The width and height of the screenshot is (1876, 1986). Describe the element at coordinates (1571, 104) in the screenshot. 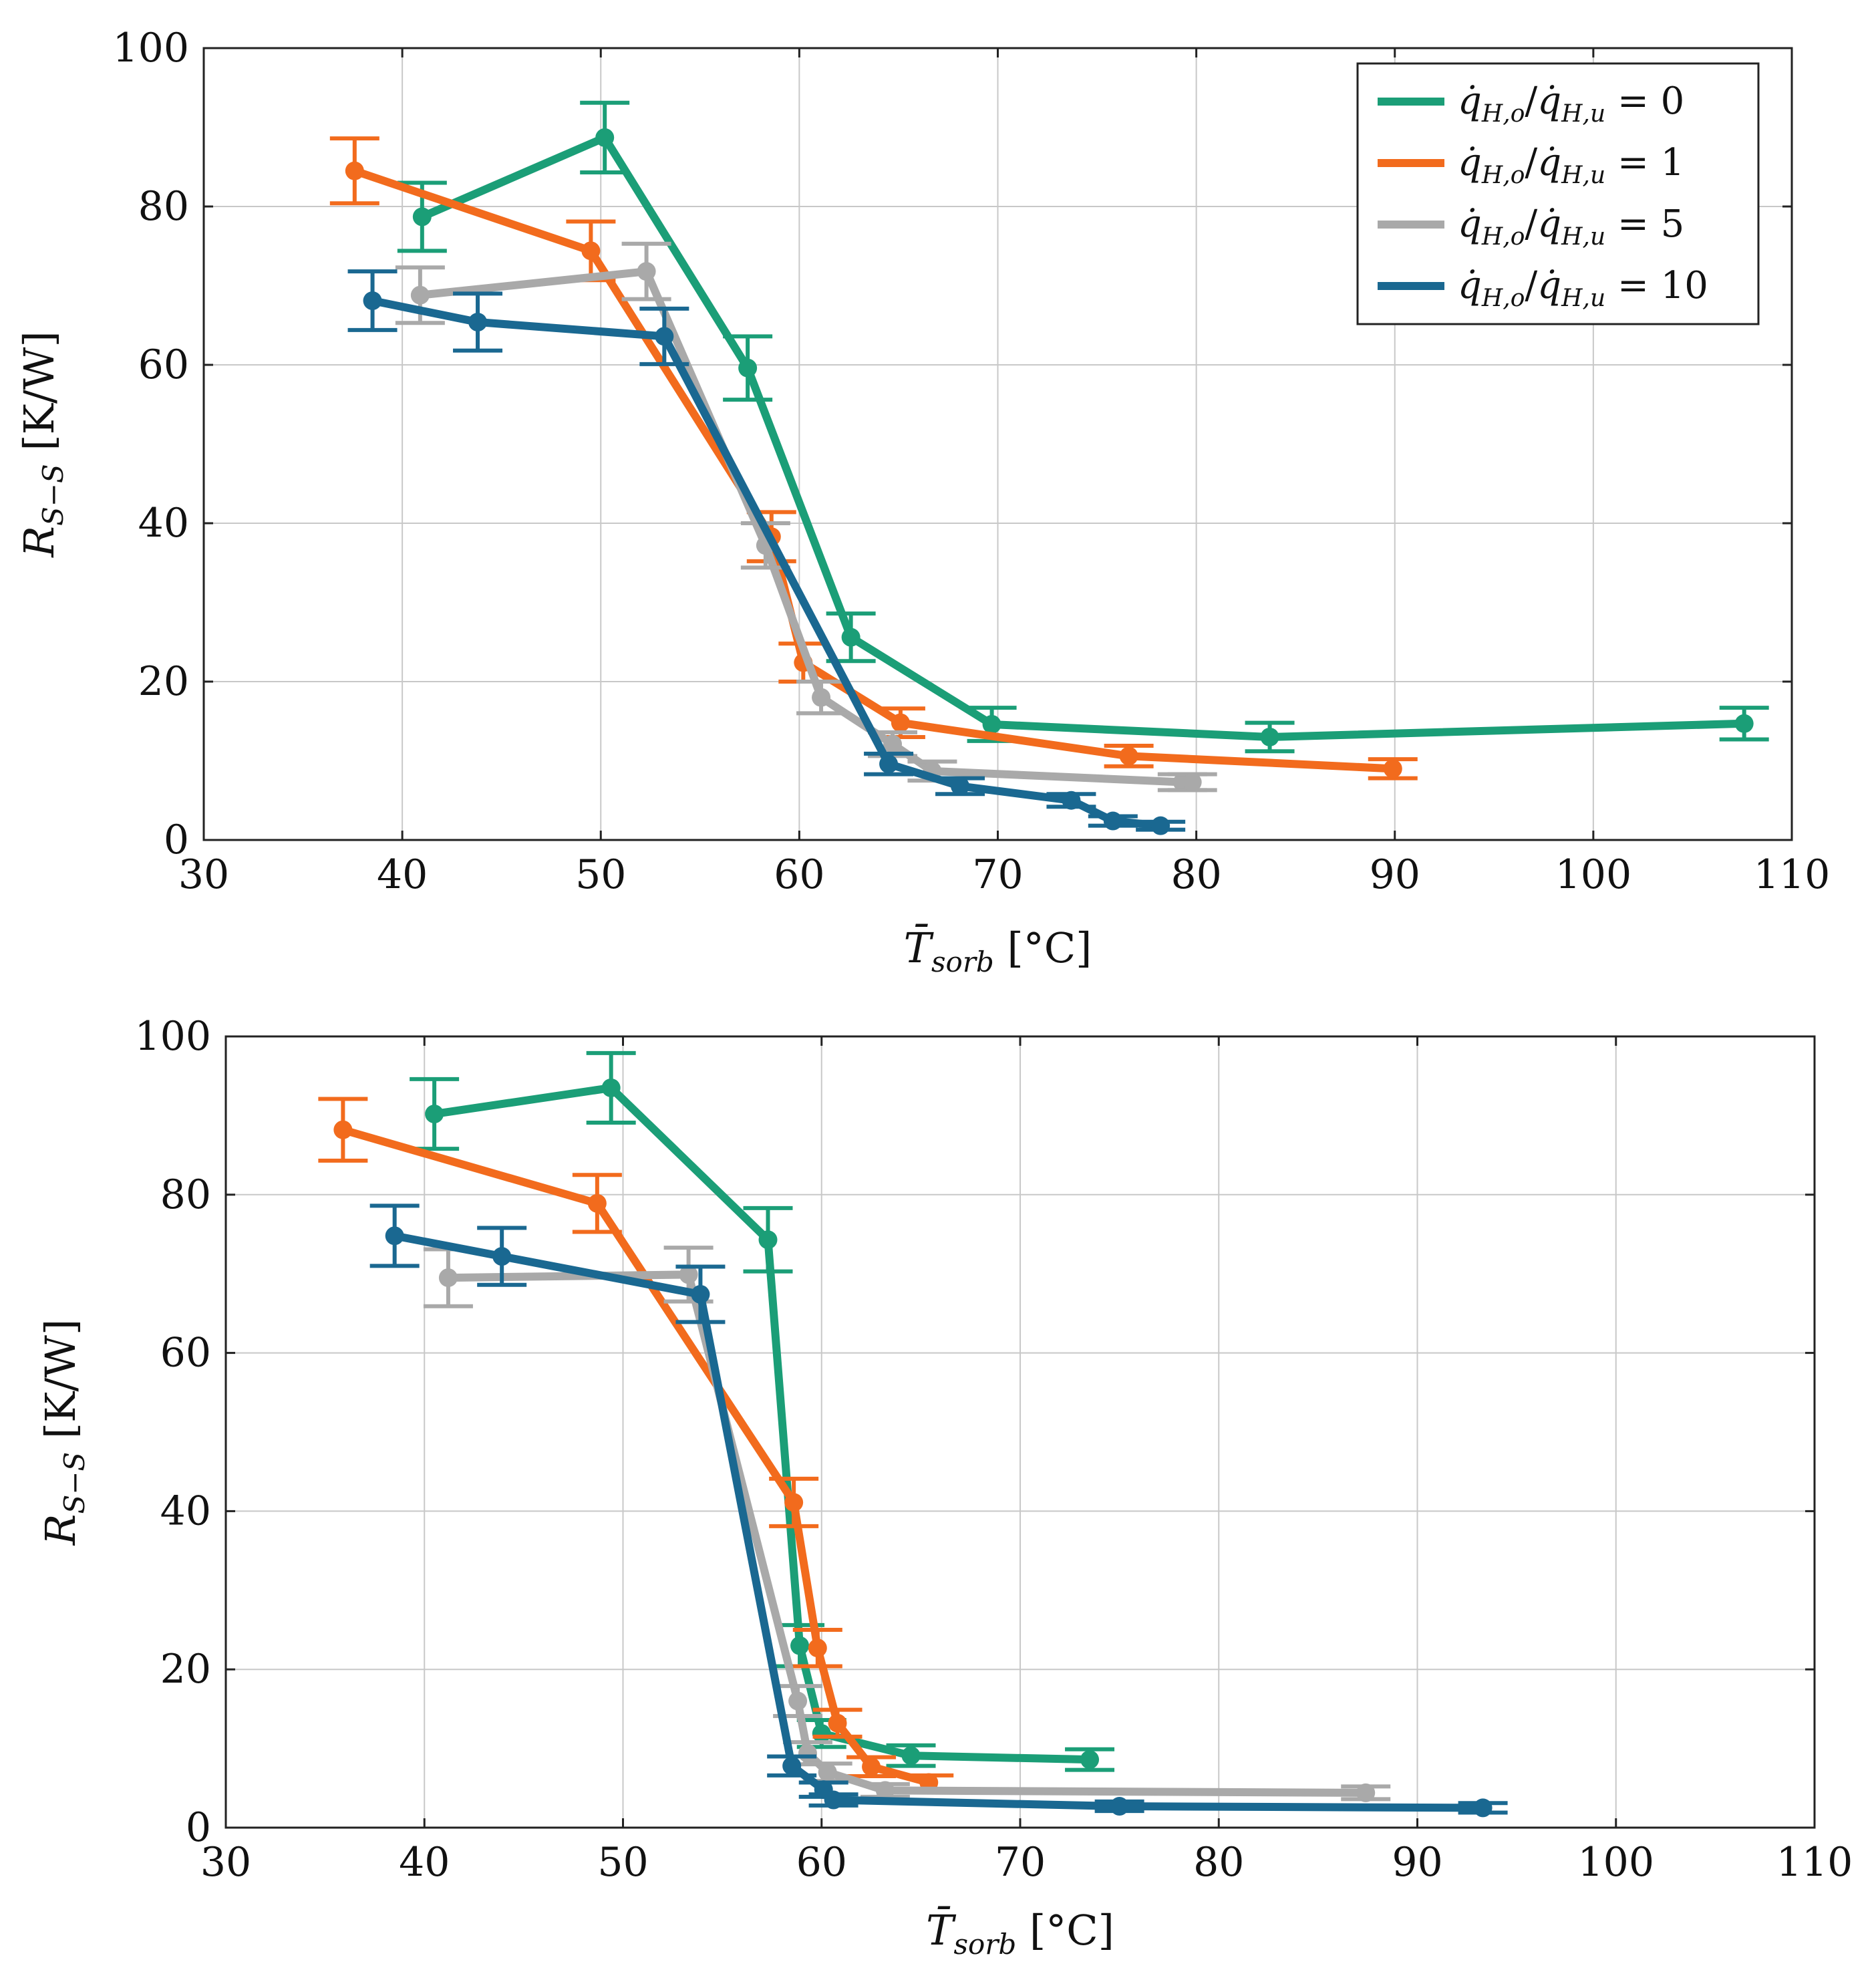

I see `legend-label-green: q̇H,o/q̇H,u = 0` at that location.